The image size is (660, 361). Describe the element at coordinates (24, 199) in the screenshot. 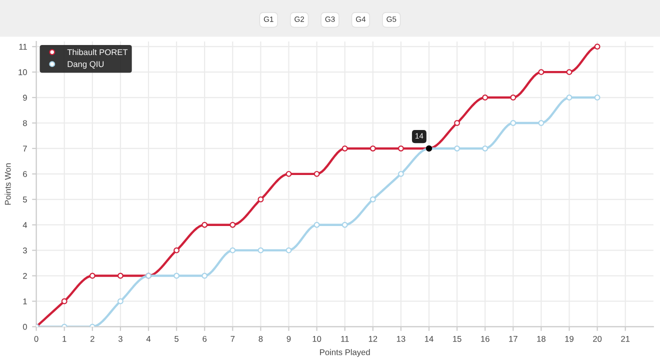

I see `y-tick-label: 5` at that location.